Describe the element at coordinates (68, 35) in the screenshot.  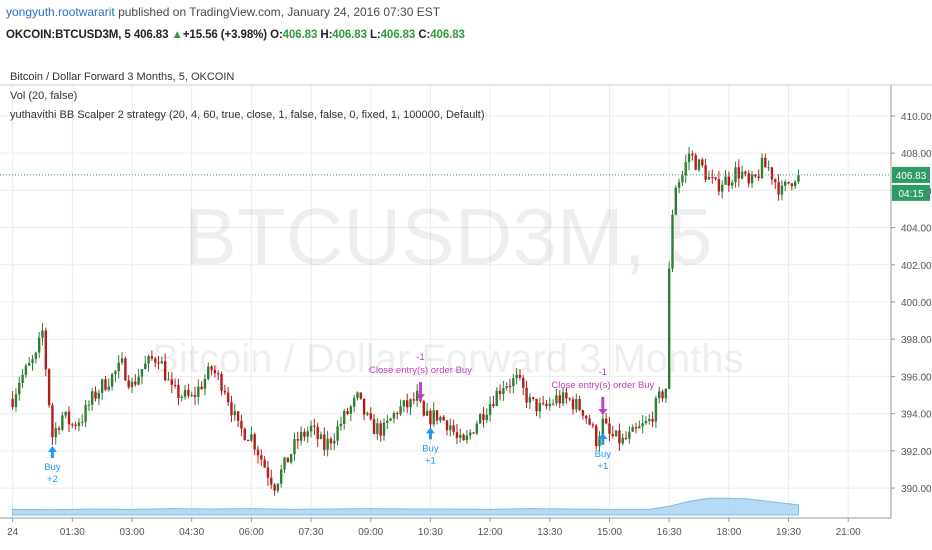
I see `symbol-label: OKCOIN:BTCUSD3M, 5` at that location.